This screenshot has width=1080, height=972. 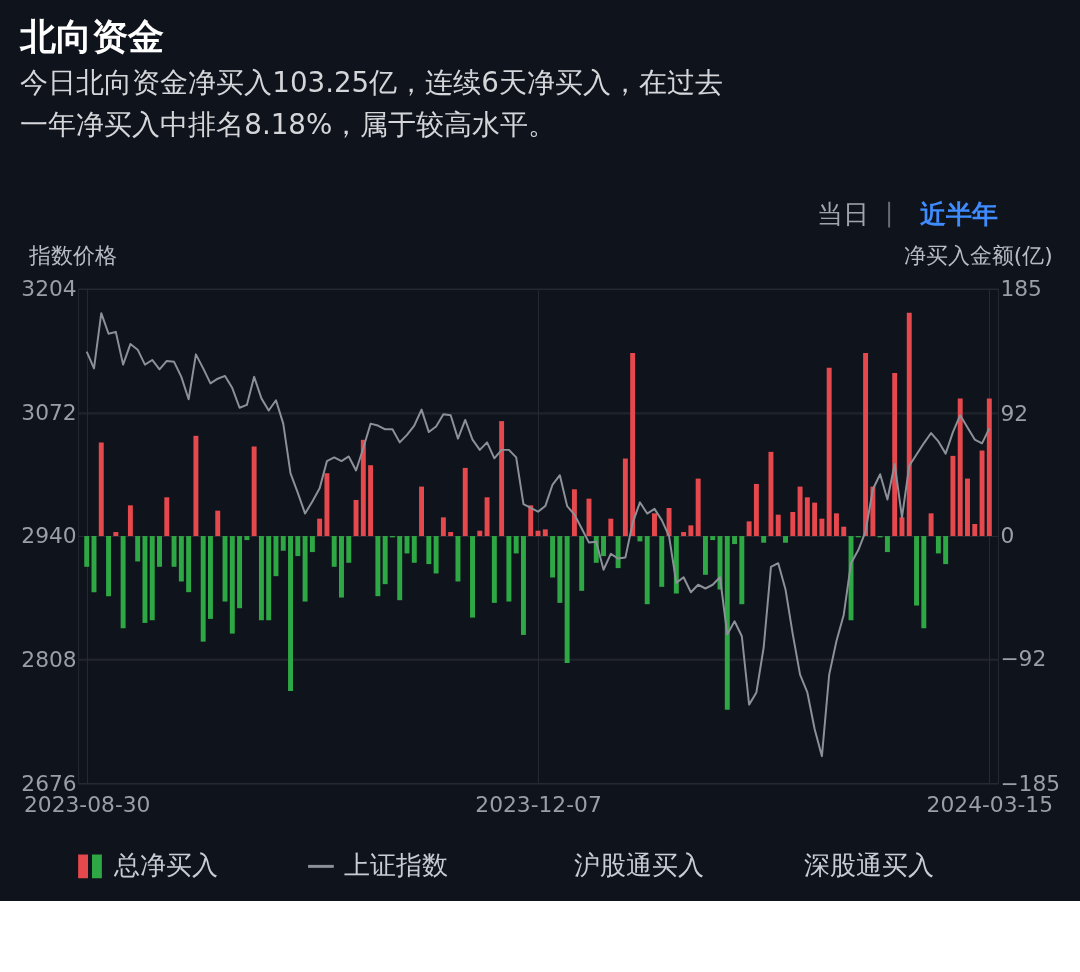 What do you see at coordinates (1014, 413) in the screenshot?
I see `y2-tick-label: 92` at bounding box center [1014, 413].